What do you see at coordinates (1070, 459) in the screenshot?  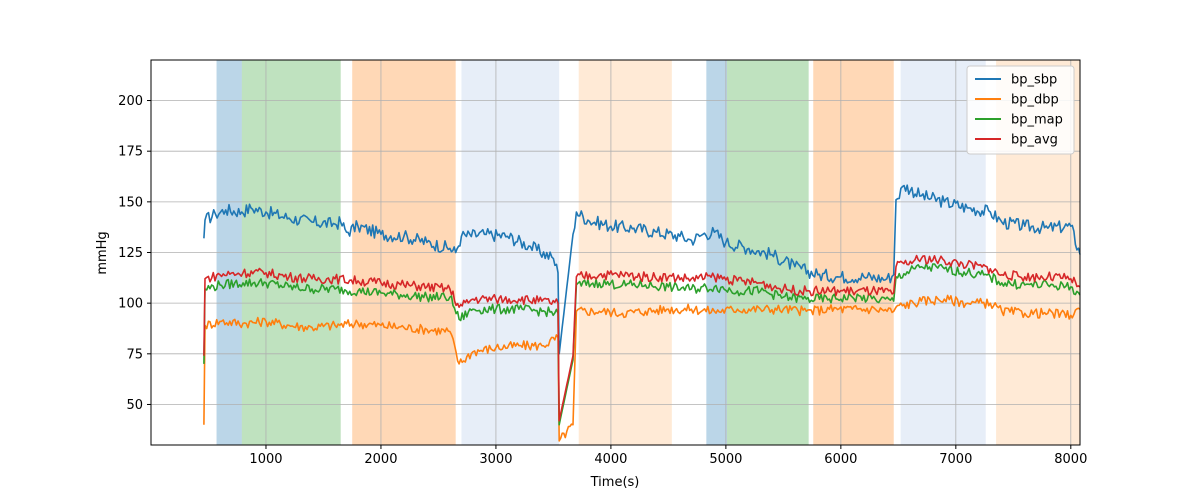 I see `x-tick-label: 8000` at bounding box center [1070, 459].